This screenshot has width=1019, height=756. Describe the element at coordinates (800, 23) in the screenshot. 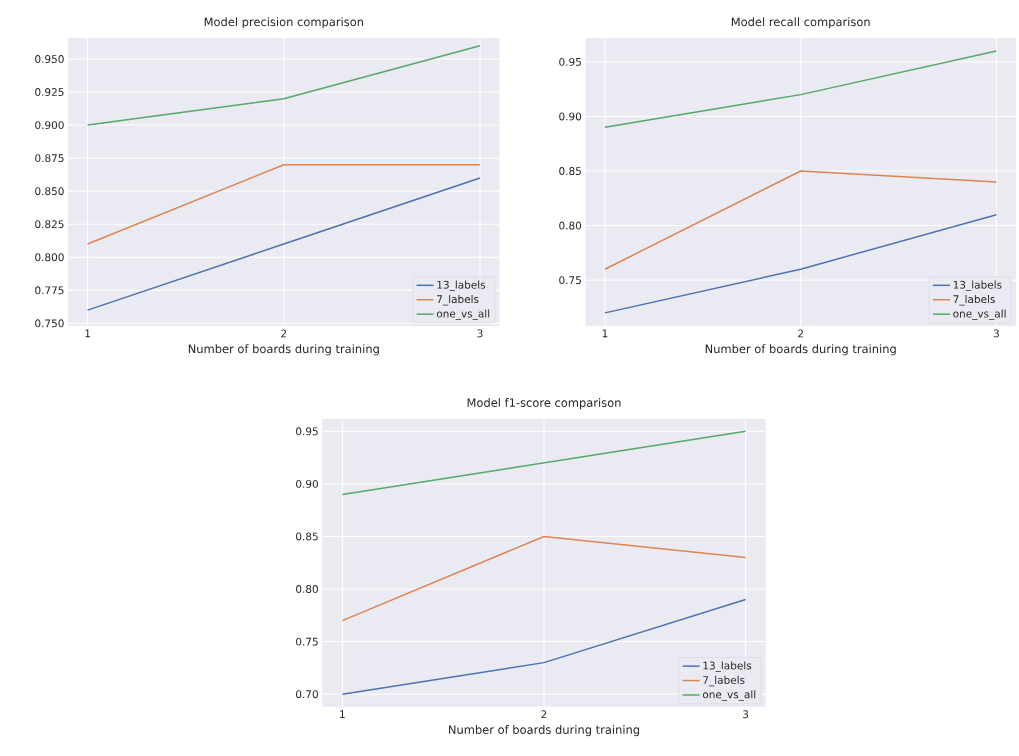

I see `chart-title: Model recall comparison` at that location.